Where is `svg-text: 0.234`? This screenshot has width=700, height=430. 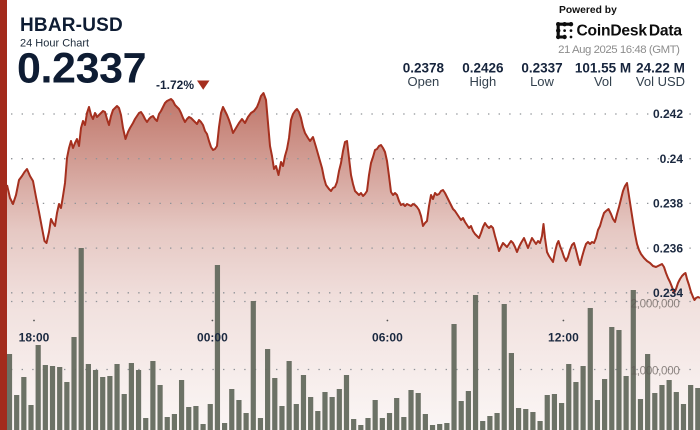
svg-text: 0.234 is located at coordinates (668, 293).